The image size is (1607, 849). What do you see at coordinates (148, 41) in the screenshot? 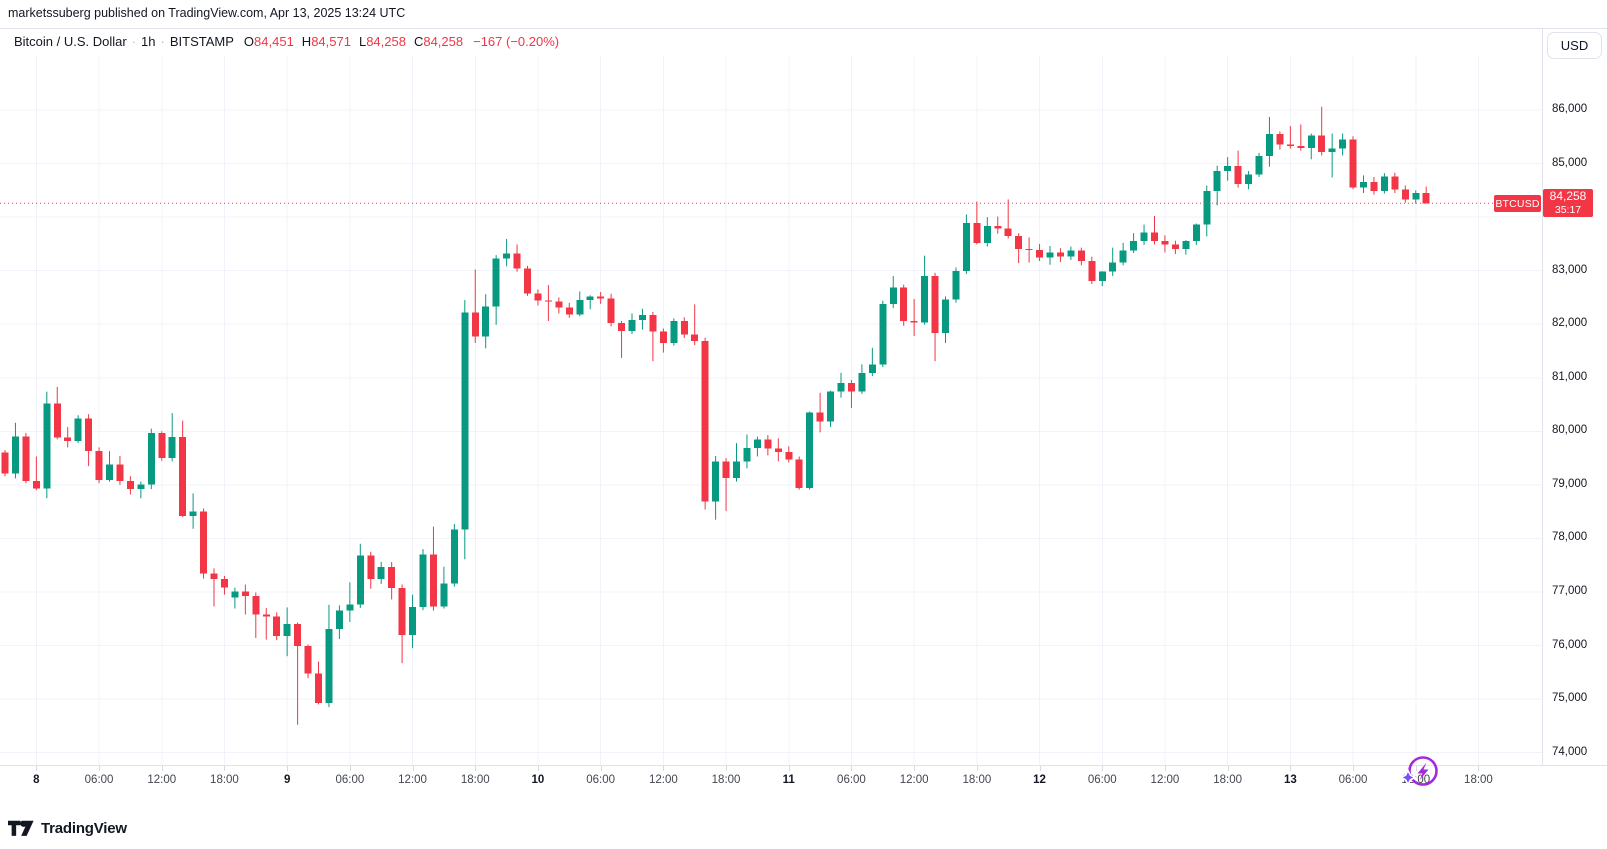
I see `interval-label: 1h` at bounding box center [148, 41].